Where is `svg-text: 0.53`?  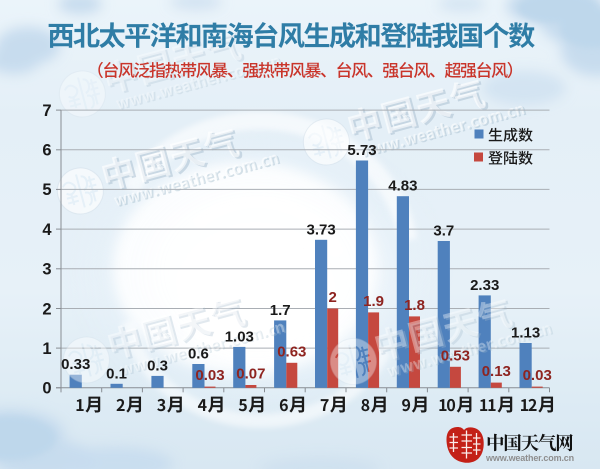 svg-text: 0.53 is located at coordinates (455, 355).